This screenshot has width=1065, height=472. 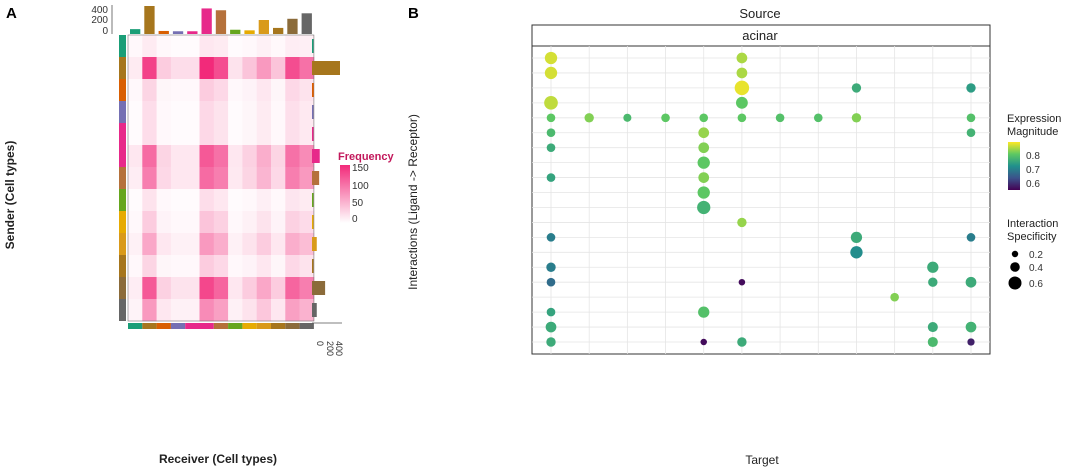 I want to click on size-legend-tick: 0.6, so click(x=1036, y=284).